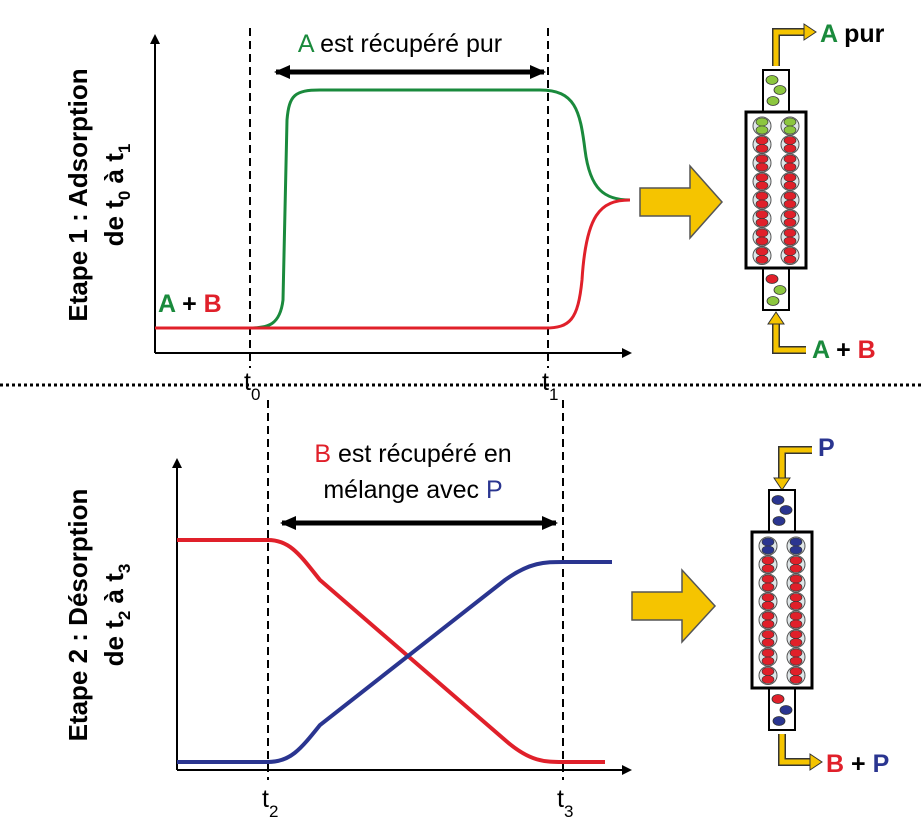 Image resolution: width=922 pixels, height=829 pixels. What do you see at coordinates (252, 386) in the screenshot?
I see `tick-label: t0` at bounding box center [252, 386].